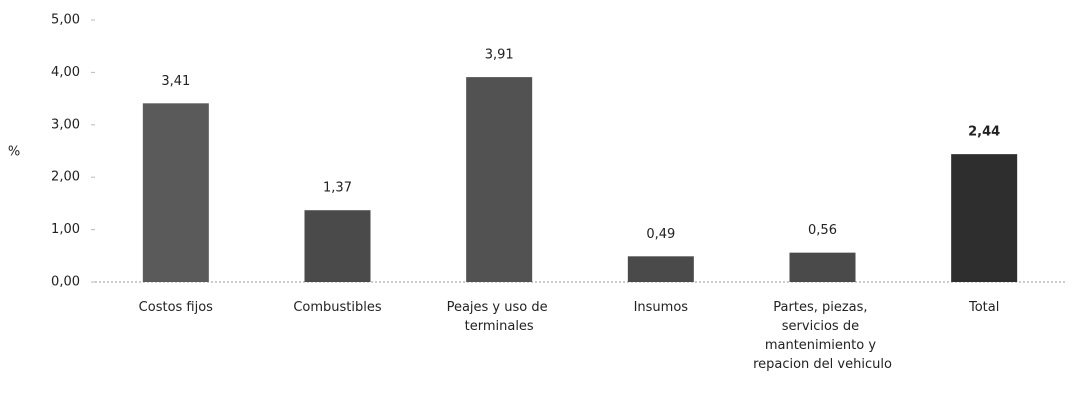 This screenshot has height=420, width=1074. What do you see at coordinates (660, 234) in the screenshot?
I see `data-label: 0,49` at bounding box center [660, 234].